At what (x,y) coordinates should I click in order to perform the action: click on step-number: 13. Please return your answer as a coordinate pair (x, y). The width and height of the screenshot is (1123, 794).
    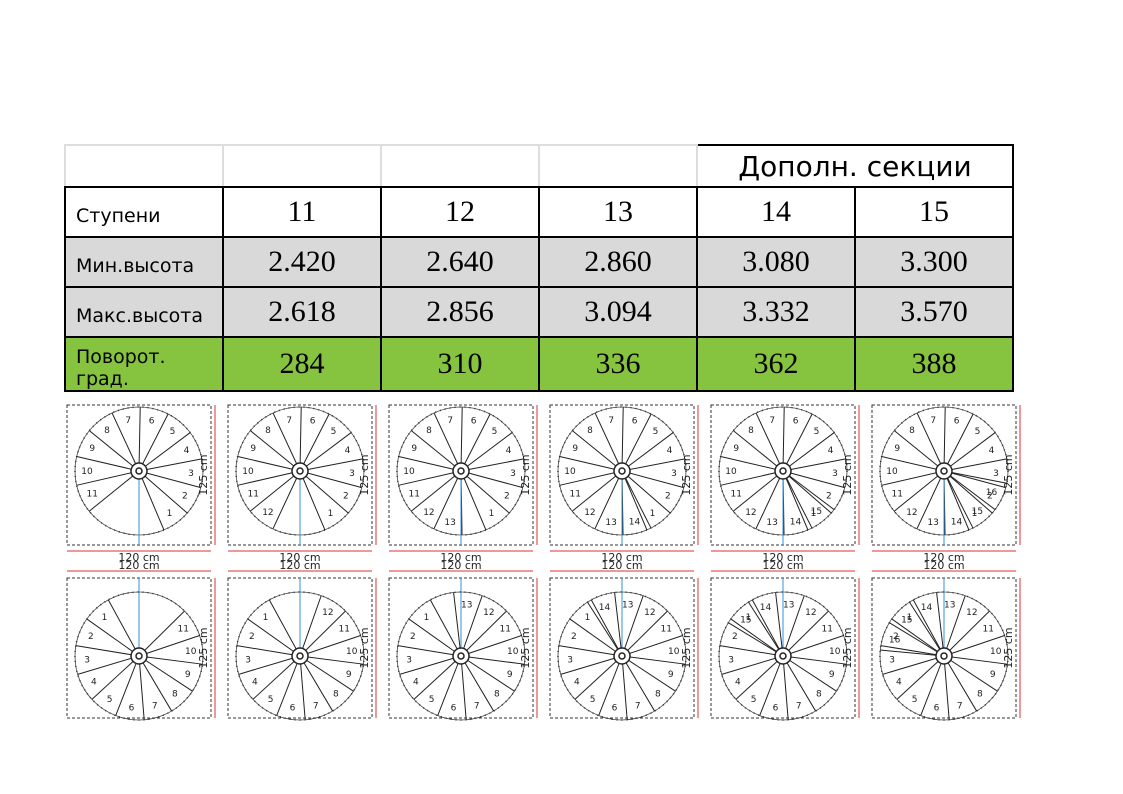
    Looking at the image, I should click on (949, 605).